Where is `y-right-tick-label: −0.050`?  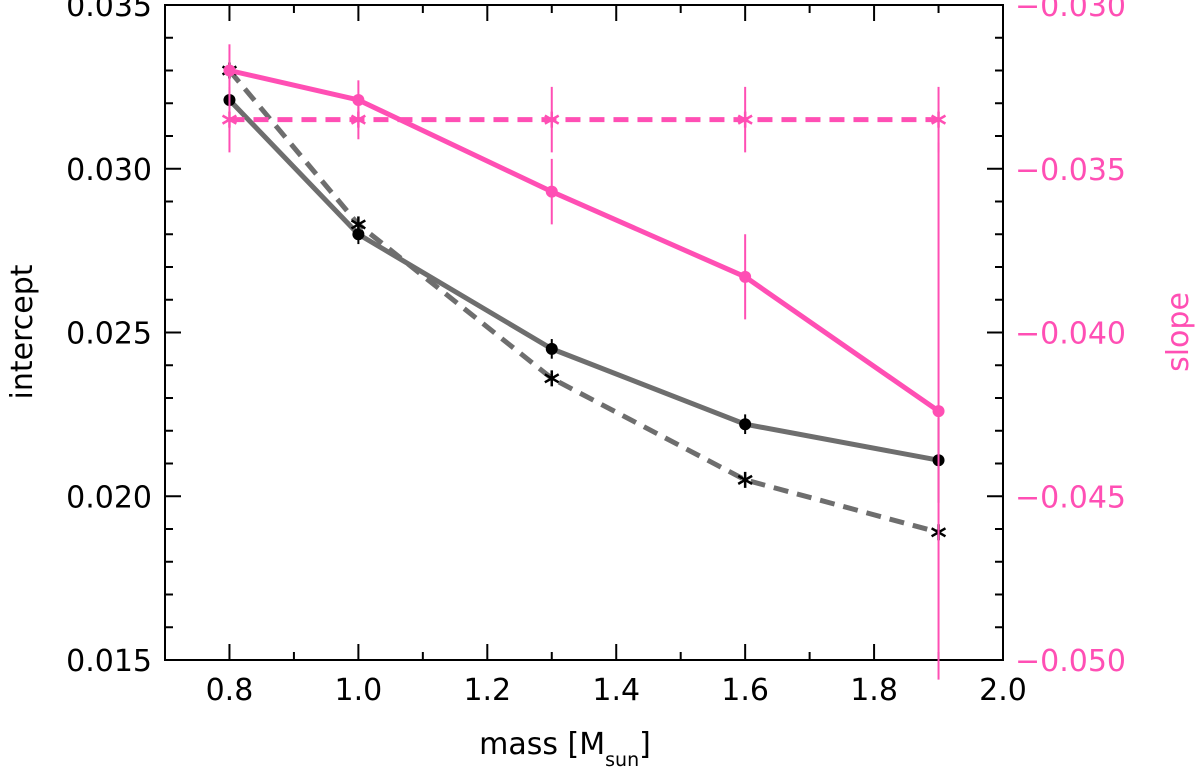 y-right-tick-label: −0.050 is located at coordinates (1070, 661).